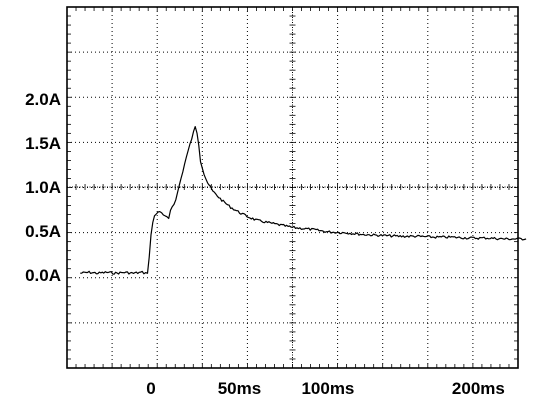  What do you see at coordinates (239, 388) in the screenshot?
I see `x-tick-label: 50ms` at bounding box center [239, 388].